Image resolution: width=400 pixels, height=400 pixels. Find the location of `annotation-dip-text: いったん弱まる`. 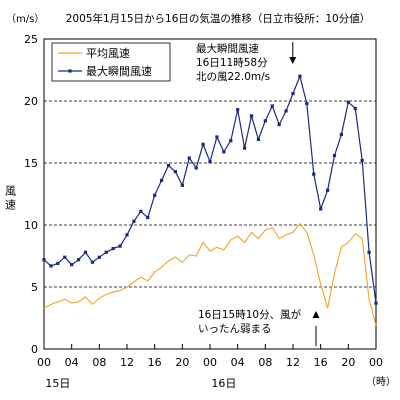

annotation-dip-text: いったん弱まる is located at coordinates (235, 329).